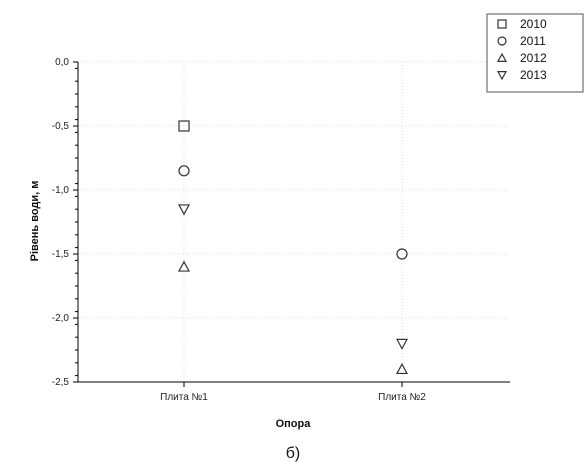  Describe the element at coordinates (294, 424) in the screenshot. I see `x-axis-title: Опора` at that location.